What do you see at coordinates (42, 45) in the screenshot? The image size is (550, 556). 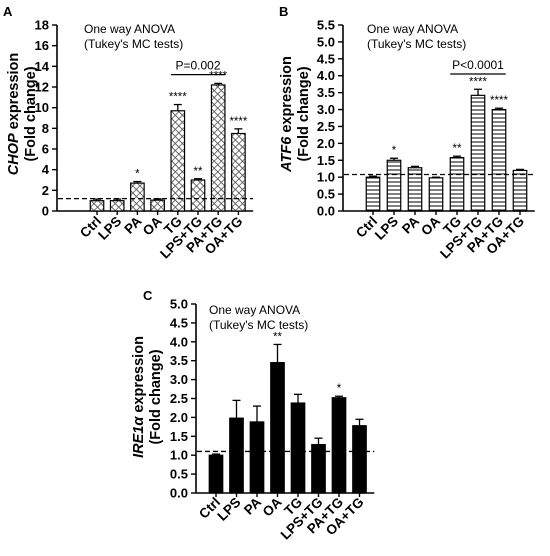 I see `y-tick-label: 16` at bounding box center [42, 45].